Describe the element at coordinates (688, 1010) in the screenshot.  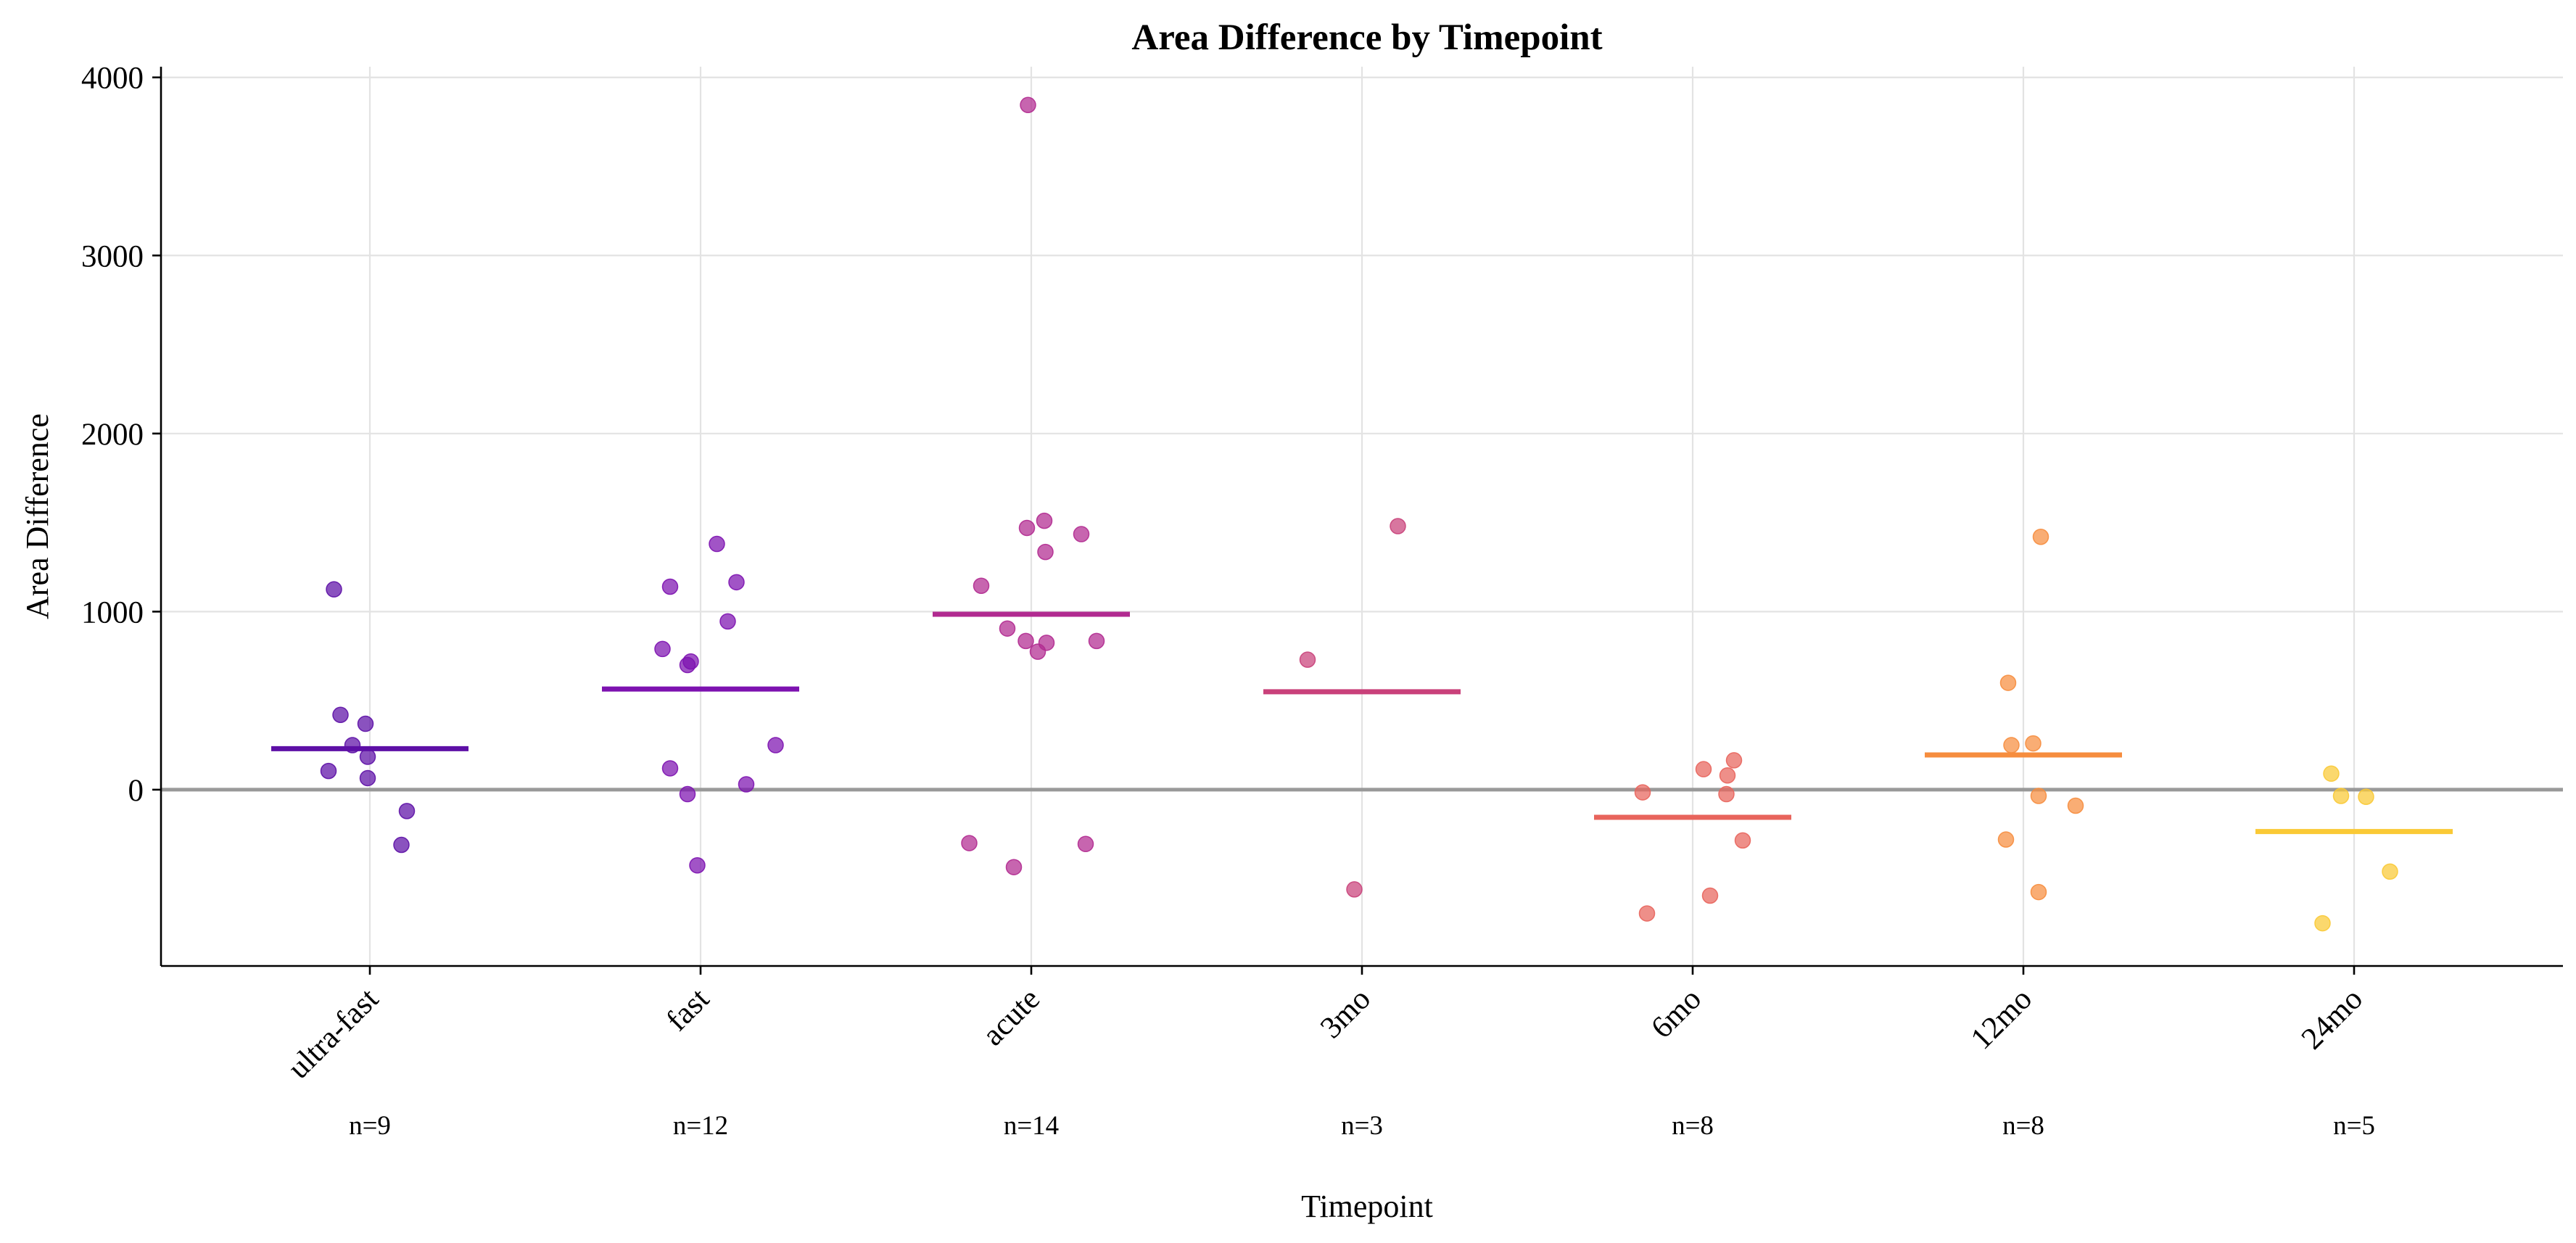
I see `x-tick-label: fast` at that location.